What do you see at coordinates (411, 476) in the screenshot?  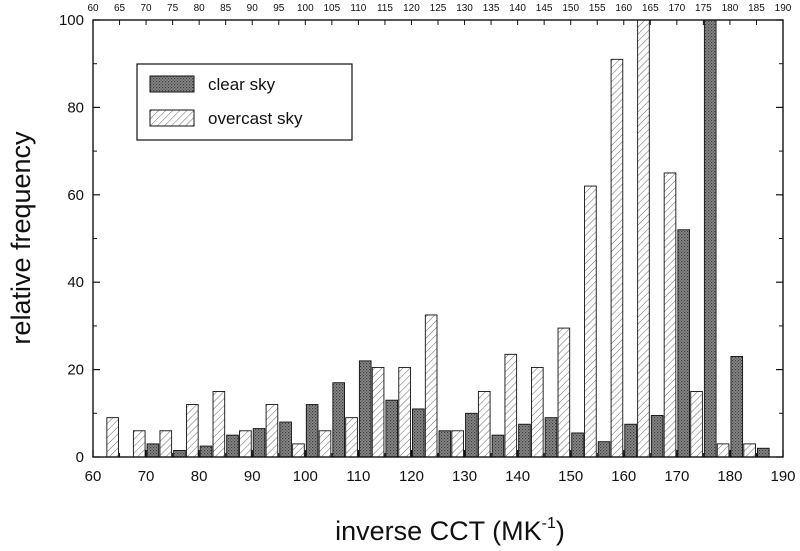 I see `x-tick-label-120: 120` at bounding box center [411, 476].